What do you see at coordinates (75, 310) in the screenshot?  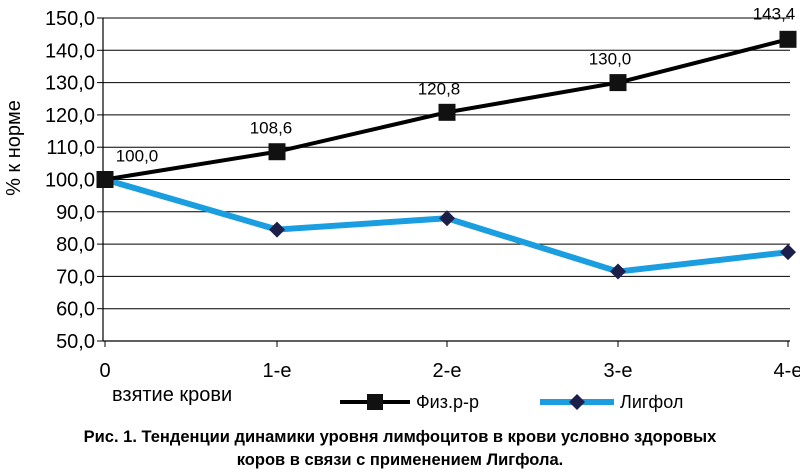 I see `y-tick-label: 60,0` at bounding box center [75, 310].